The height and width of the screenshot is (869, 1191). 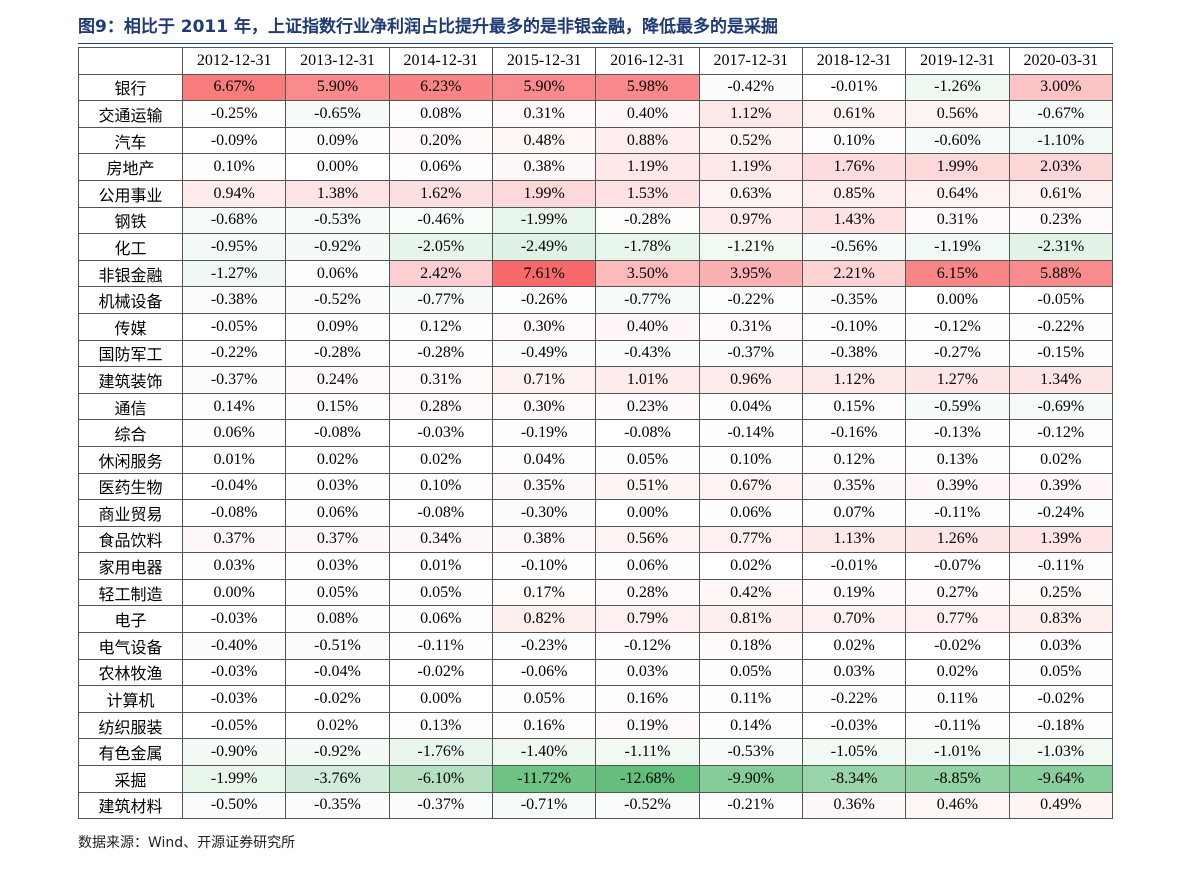 I want to click on value-cell: 0.28%, so click(x=647, y=592).